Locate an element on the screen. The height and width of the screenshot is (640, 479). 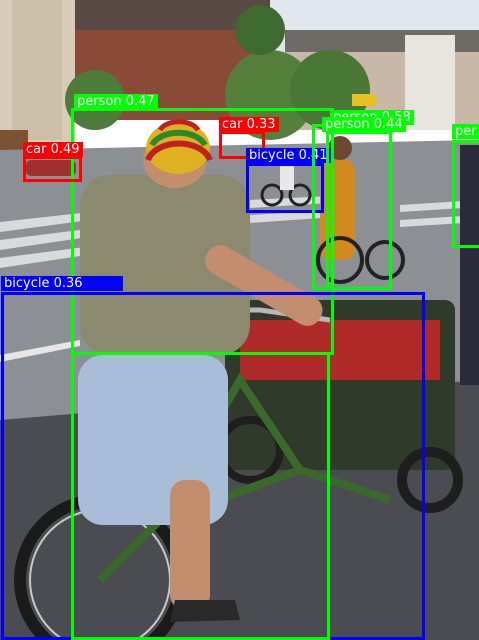
label-score: 0.49 is located at coordinates (65, 149).